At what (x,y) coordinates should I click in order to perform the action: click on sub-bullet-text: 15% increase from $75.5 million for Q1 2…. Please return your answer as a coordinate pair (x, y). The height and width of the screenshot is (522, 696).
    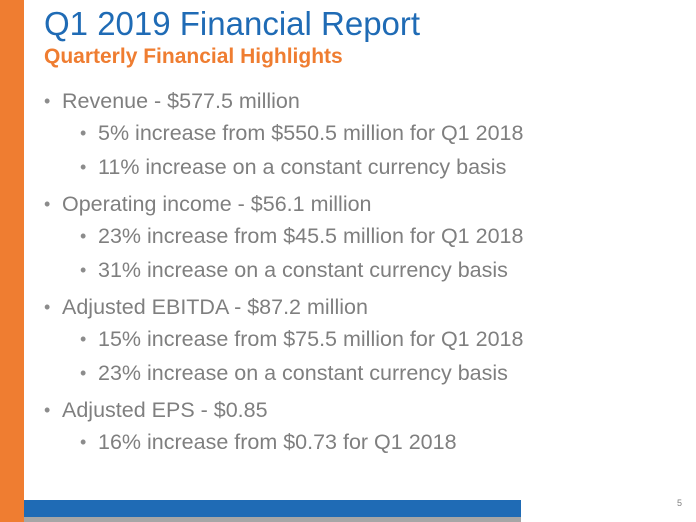
    Looking at the image, I should click on (311, 339).